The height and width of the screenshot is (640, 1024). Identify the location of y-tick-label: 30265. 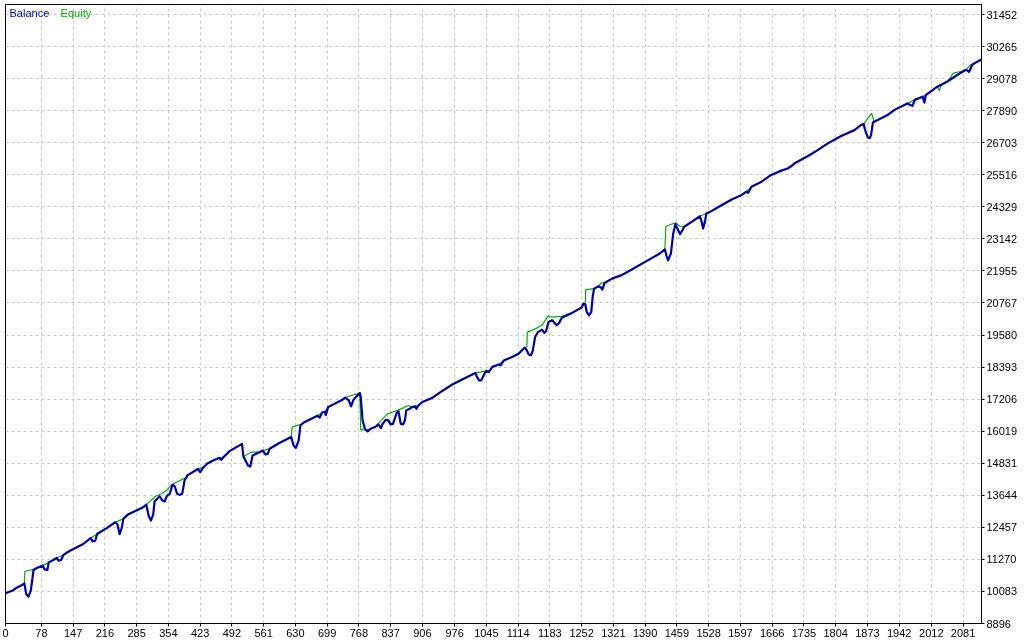
(1002, 46).